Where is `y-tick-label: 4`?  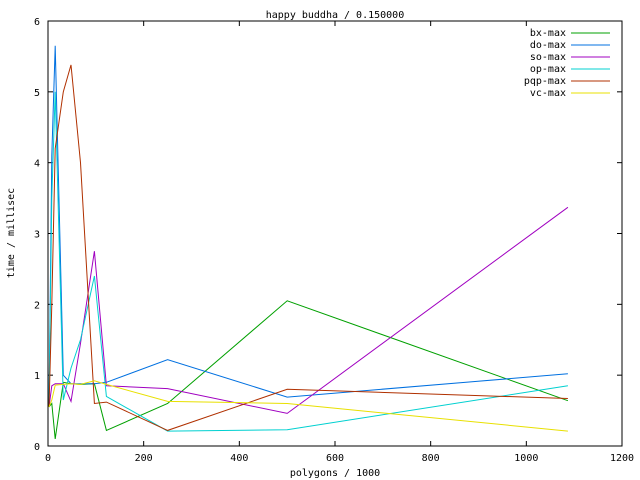
y-tick-label: 4 is located at coordinates (37, 164).